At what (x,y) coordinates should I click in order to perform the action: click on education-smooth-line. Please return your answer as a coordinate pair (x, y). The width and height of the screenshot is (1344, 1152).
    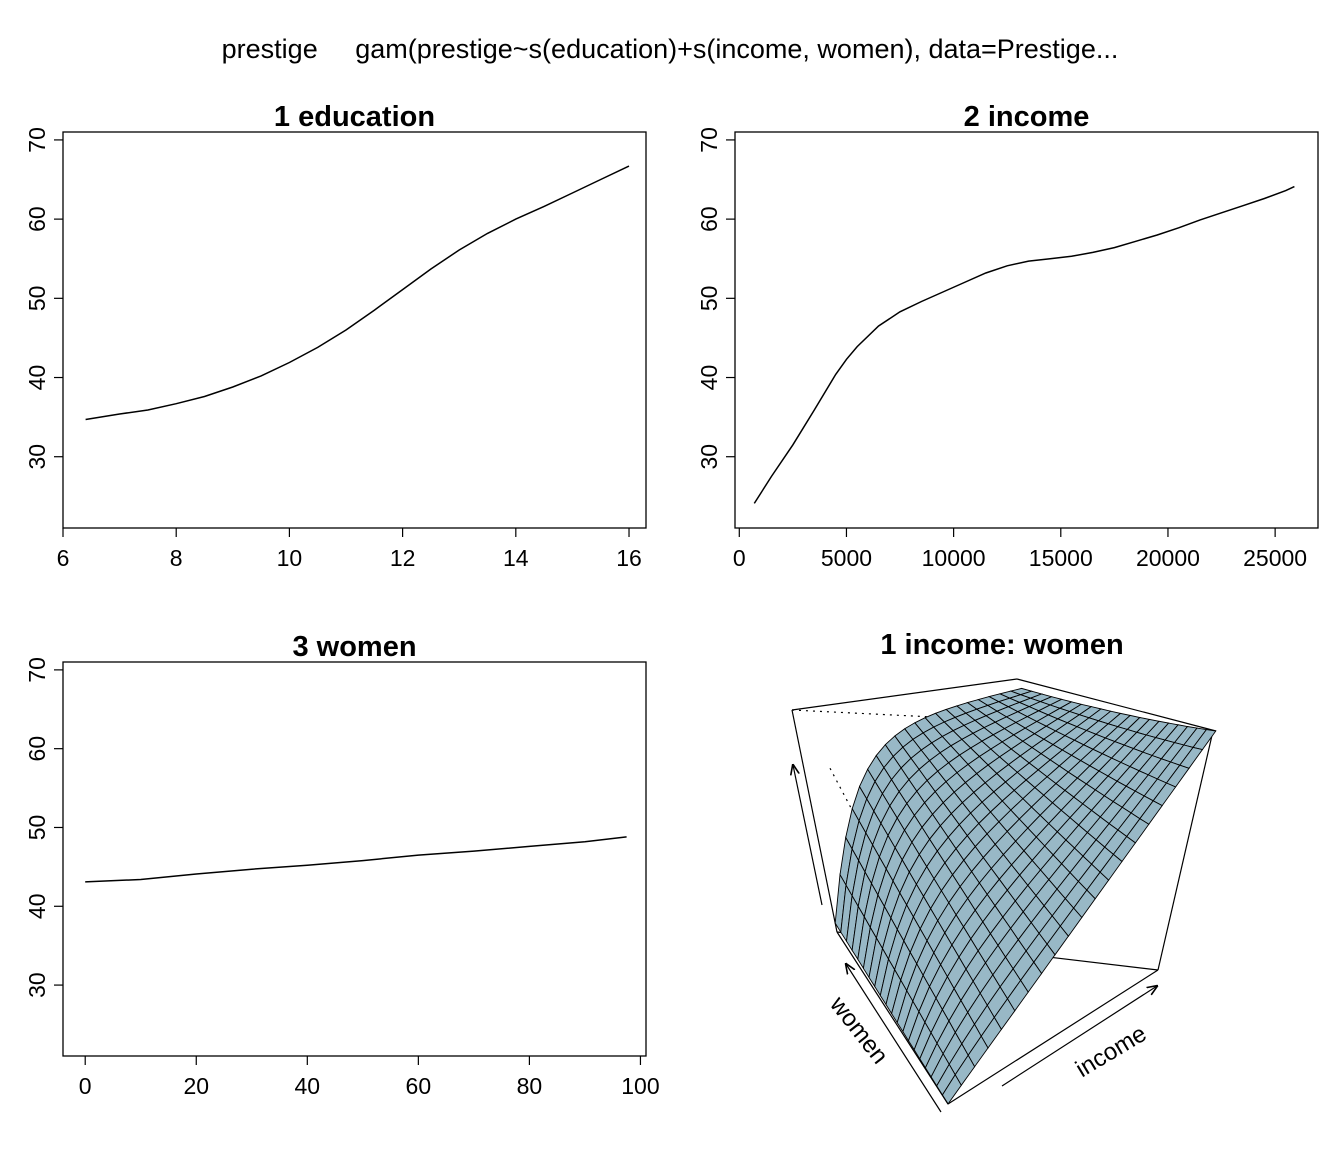
    Looking at the image, I should click on (357, 293).